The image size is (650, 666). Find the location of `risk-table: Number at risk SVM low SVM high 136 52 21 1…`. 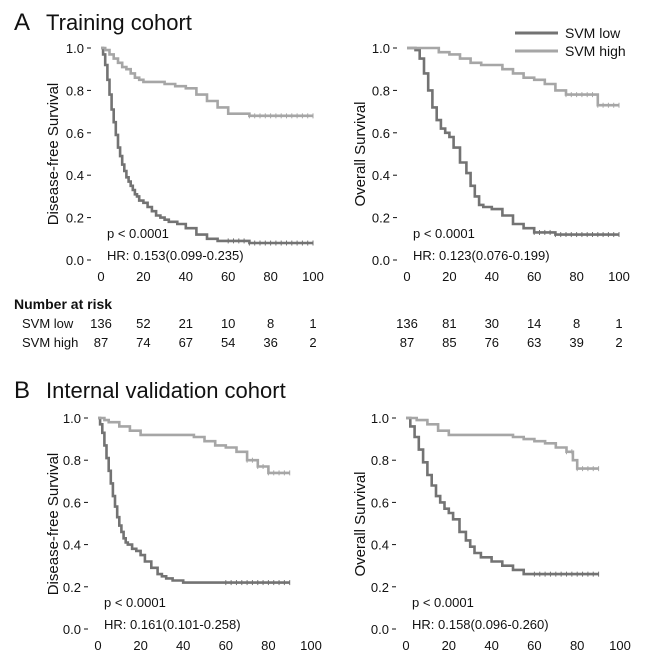

risk-table: Number at risk SVM low SVM high 136 52 21 1… is located at coordinates (318, 323).